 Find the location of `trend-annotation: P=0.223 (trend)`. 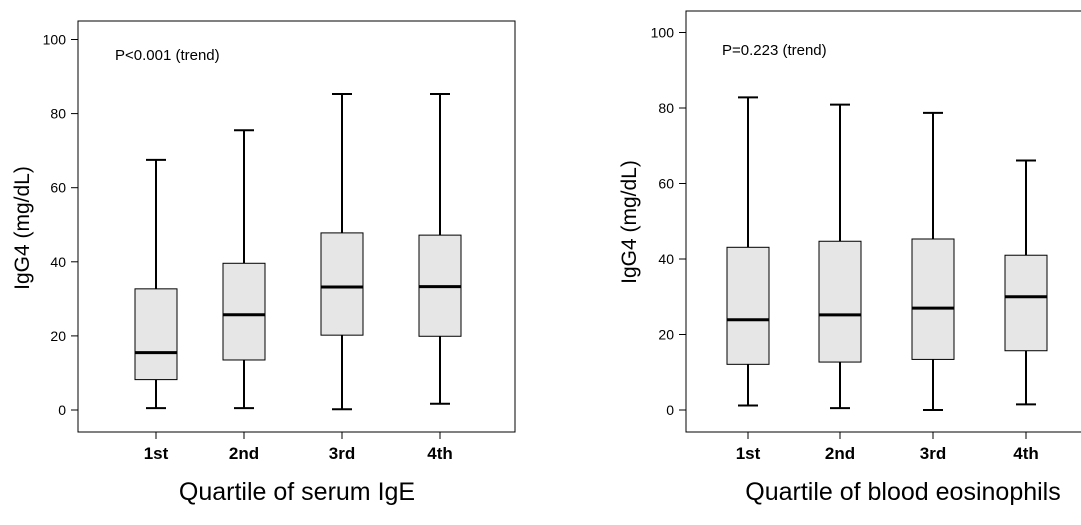

trend-annotation: P=0.223 (trend) is located at coordinates (774, 50).